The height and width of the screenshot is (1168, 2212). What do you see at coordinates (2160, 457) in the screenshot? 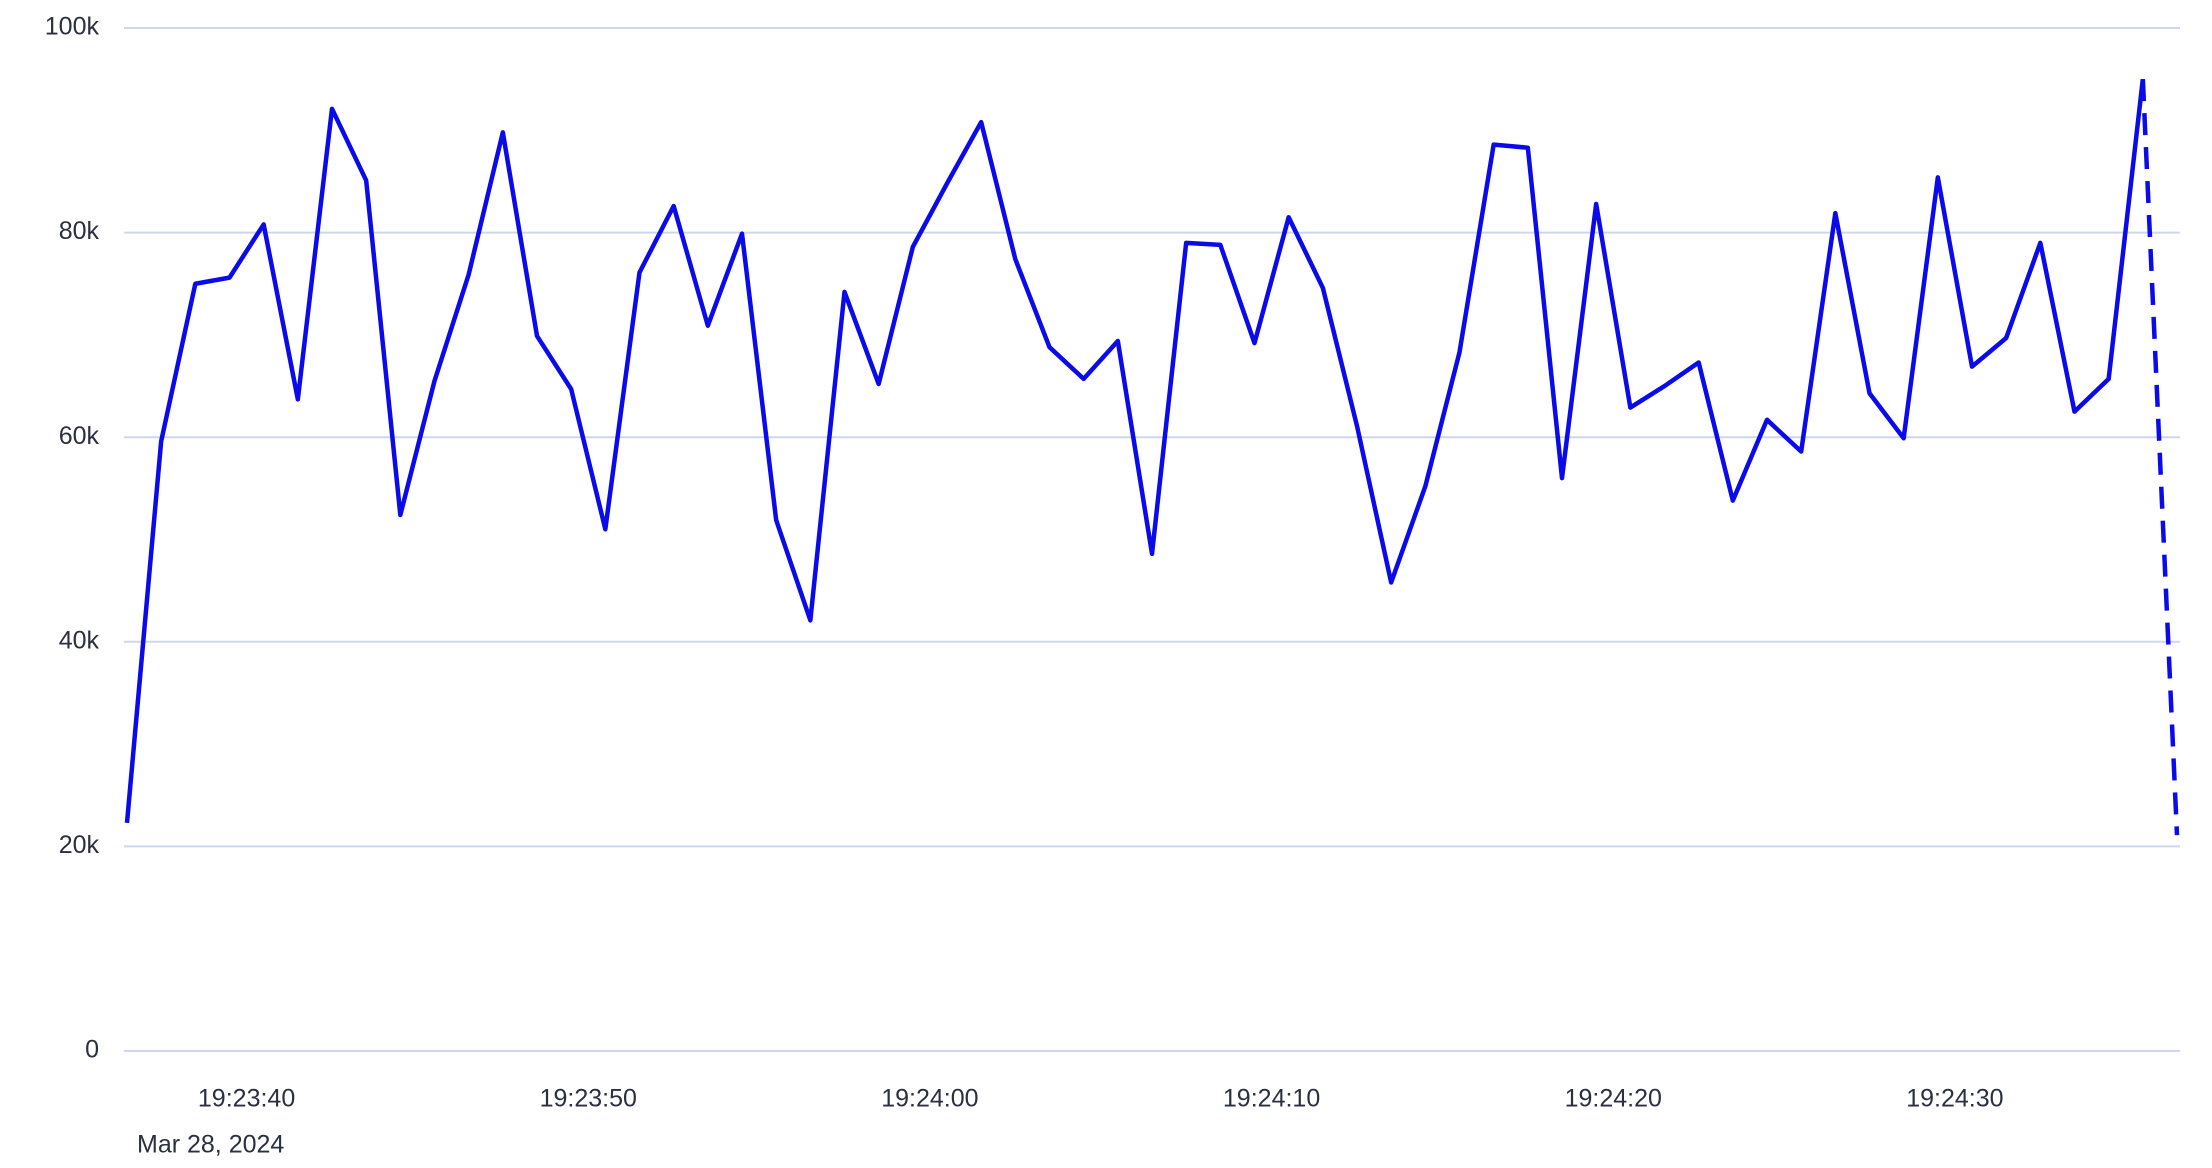
I see `partial-segment` at bounding box center [2160, 457].